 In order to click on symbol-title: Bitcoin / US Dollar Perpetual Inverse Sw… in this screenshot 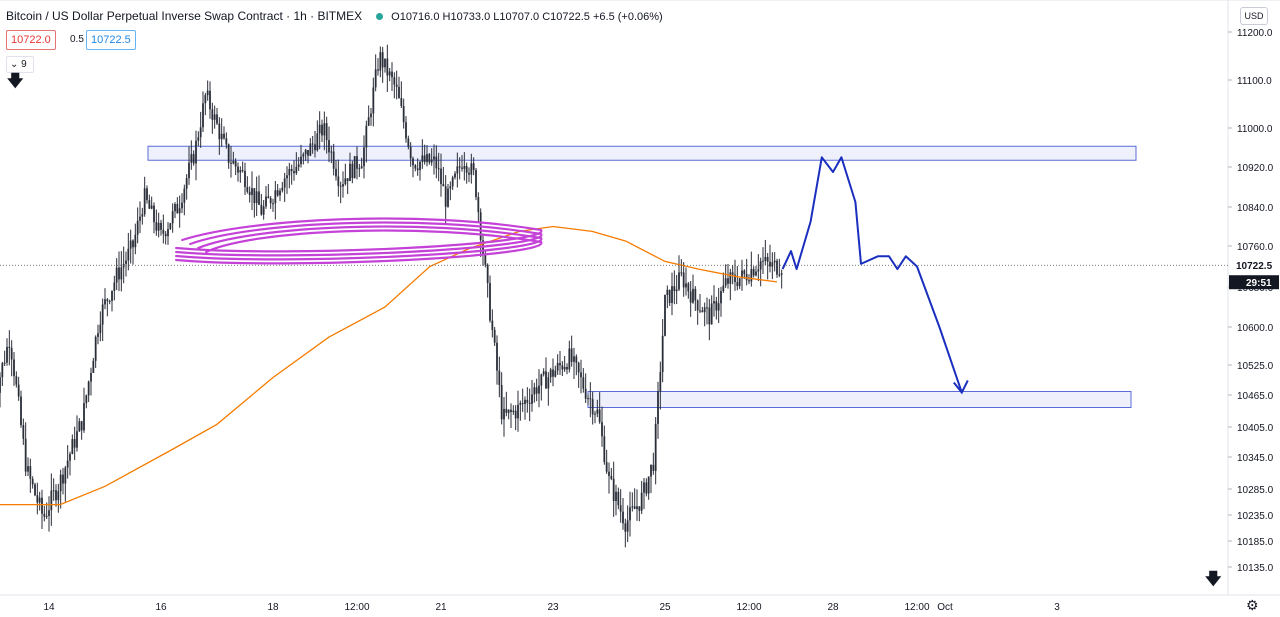, I will do `click(184, 16)`.